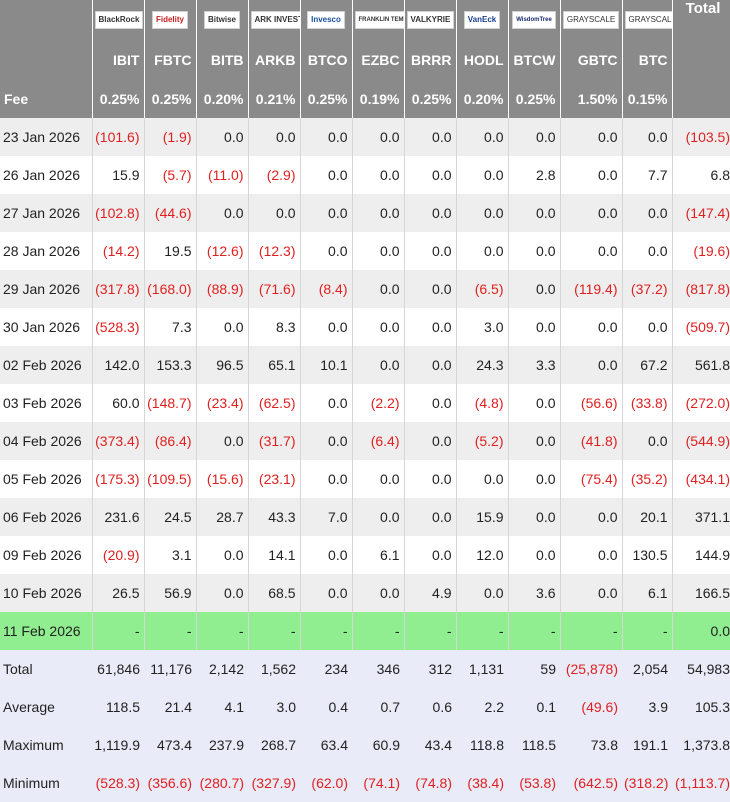 Image resolution: width=730 pixels, height=802 pixels. I want to click on summary-cell-hodl: (38.4), so click(482, 783).